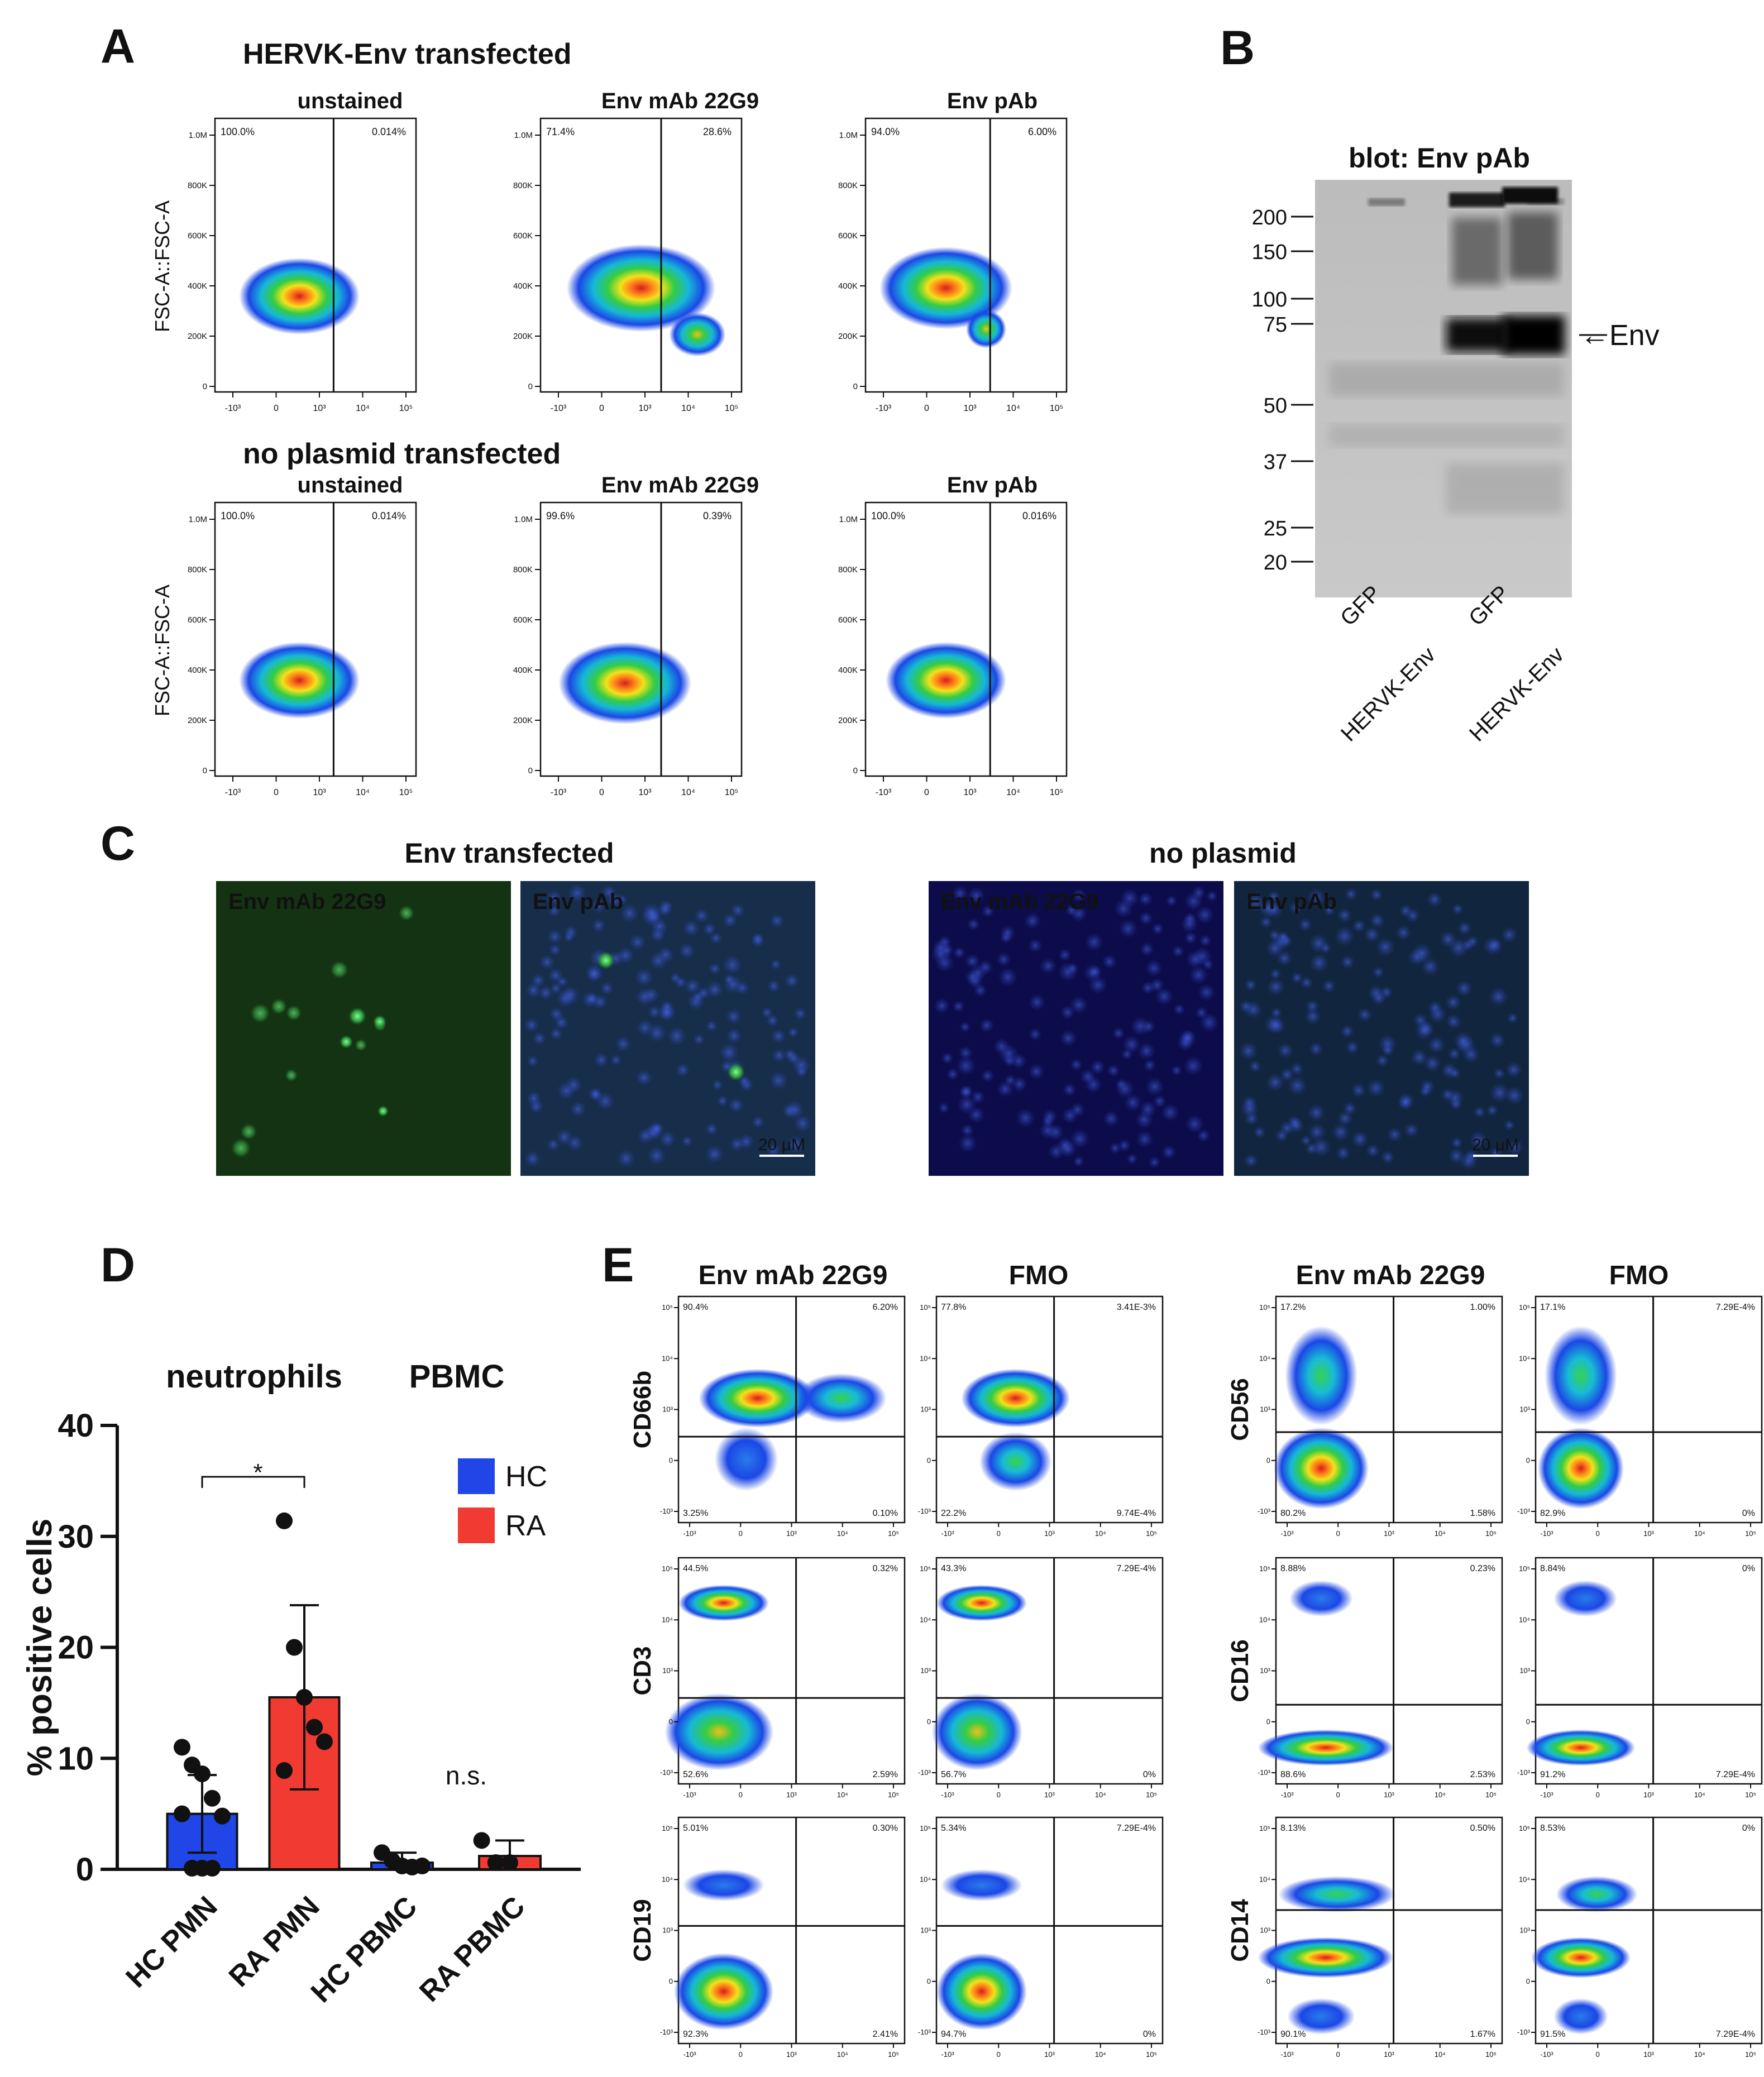  What do you see at coordinates (379, 1022) in the screenshot?
I see `stained-cell` at bounding box center [379, 1022].